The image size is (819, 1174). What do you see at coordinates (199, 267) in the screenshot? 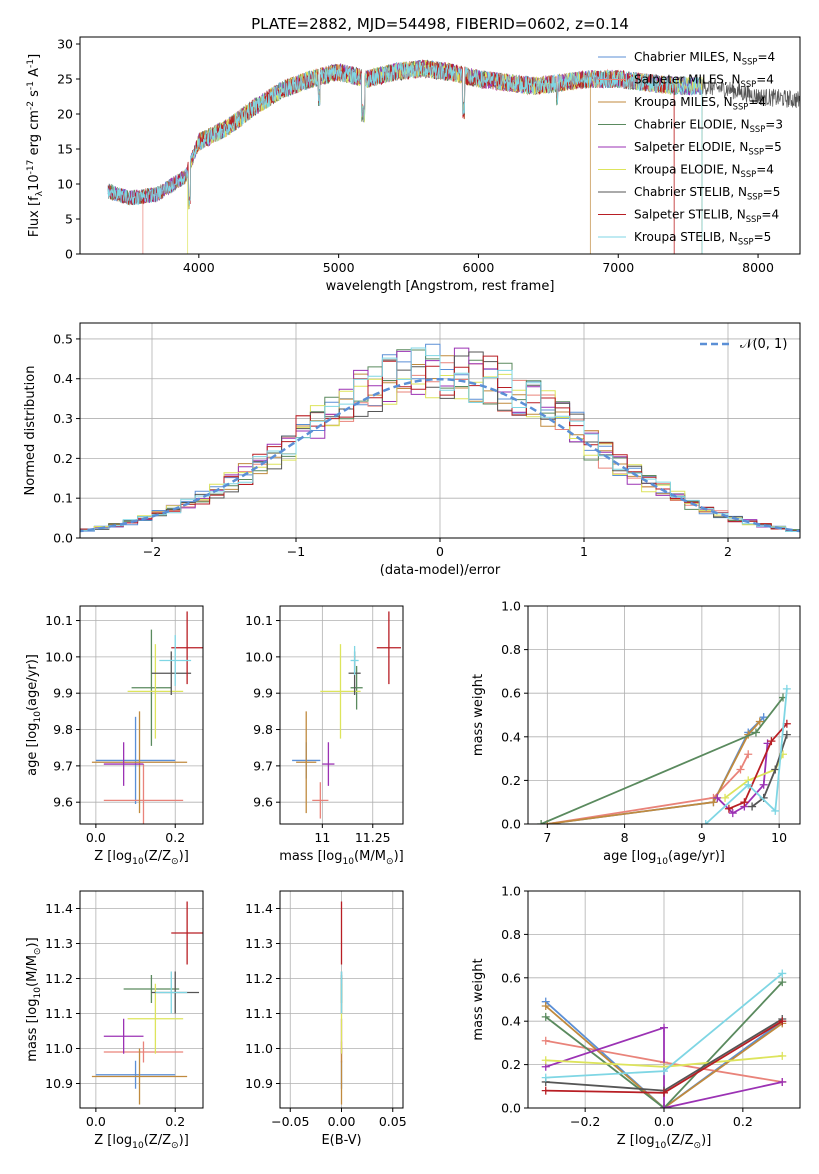
I see `x-tick-label: 4000` at bounding box center [199, 267].